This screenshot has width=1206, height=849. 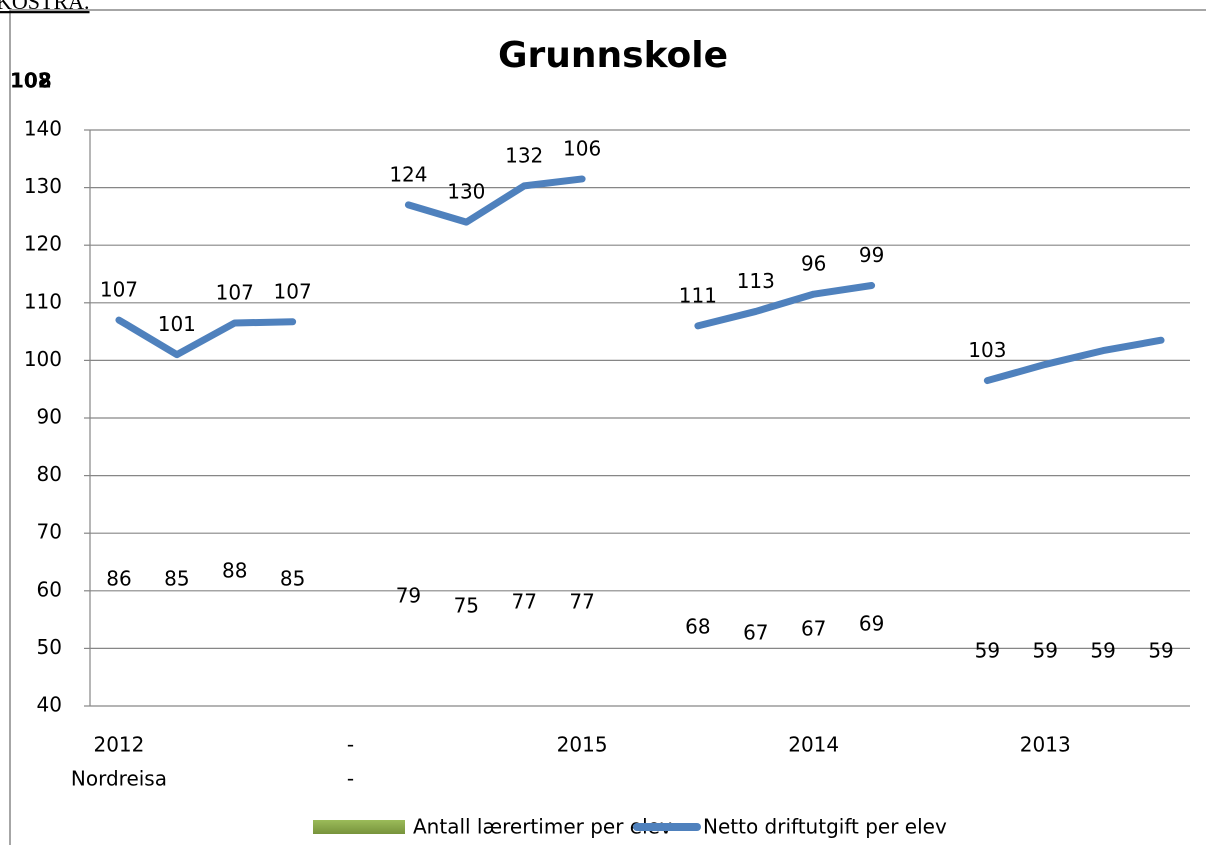 What do you see at coordinates (825, 827) in the screenshot?
I see `legend-label: Netto driftutgift per elev` at bounding box center [825, 827].